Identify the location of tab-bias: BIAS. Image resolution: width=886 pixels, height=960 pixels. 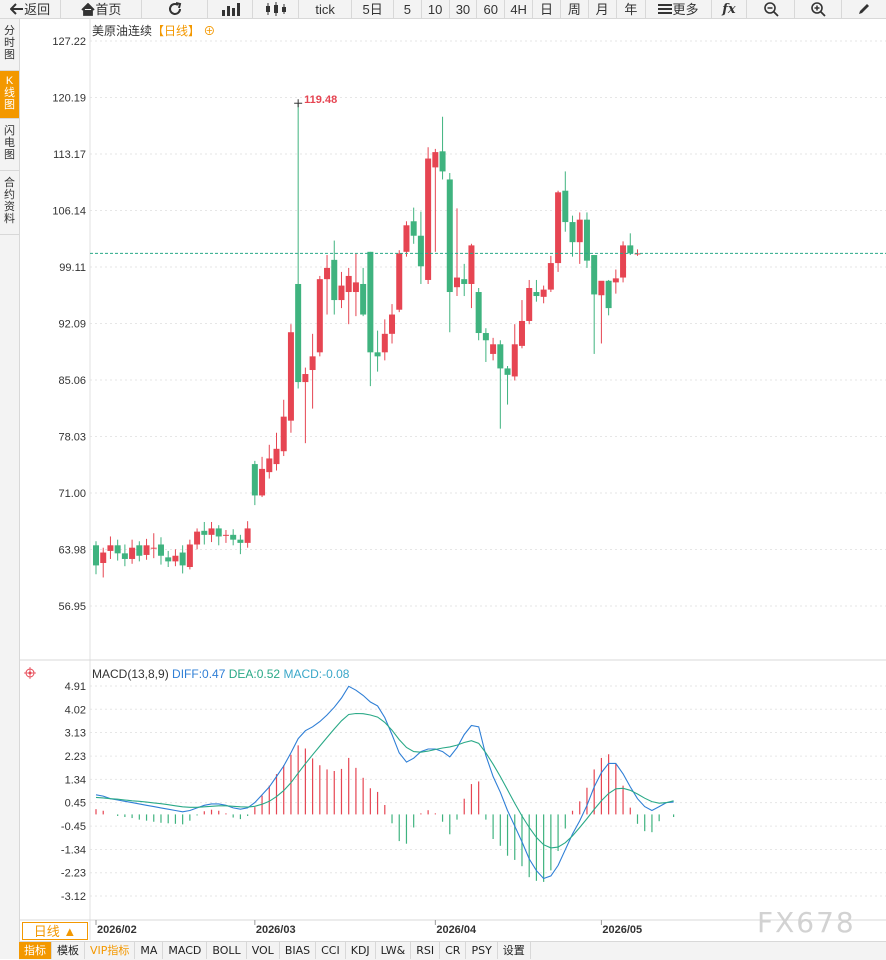
(298, 950).